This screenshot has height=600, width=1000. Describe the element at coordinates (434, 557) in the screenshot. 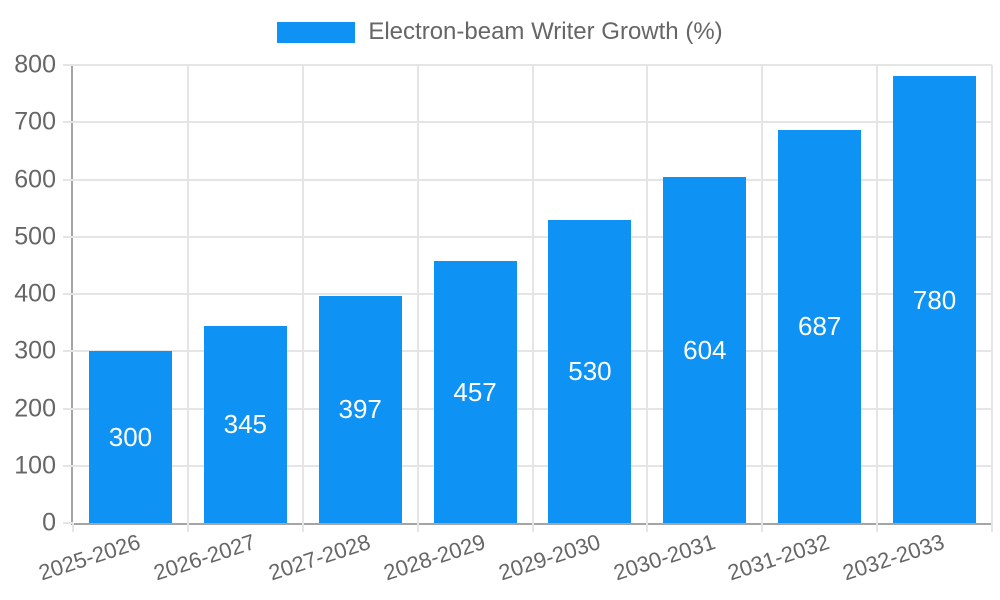

I see `x-axis-label: 2028-2029` at that location.